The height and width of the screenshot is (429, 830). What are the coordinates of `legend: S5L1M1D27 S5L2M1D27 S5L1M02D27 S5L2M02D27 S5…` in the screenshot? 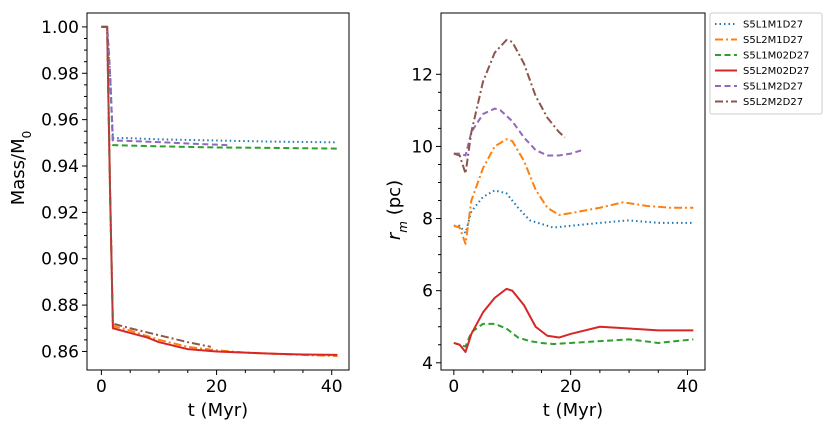 It's located at (766, 63).